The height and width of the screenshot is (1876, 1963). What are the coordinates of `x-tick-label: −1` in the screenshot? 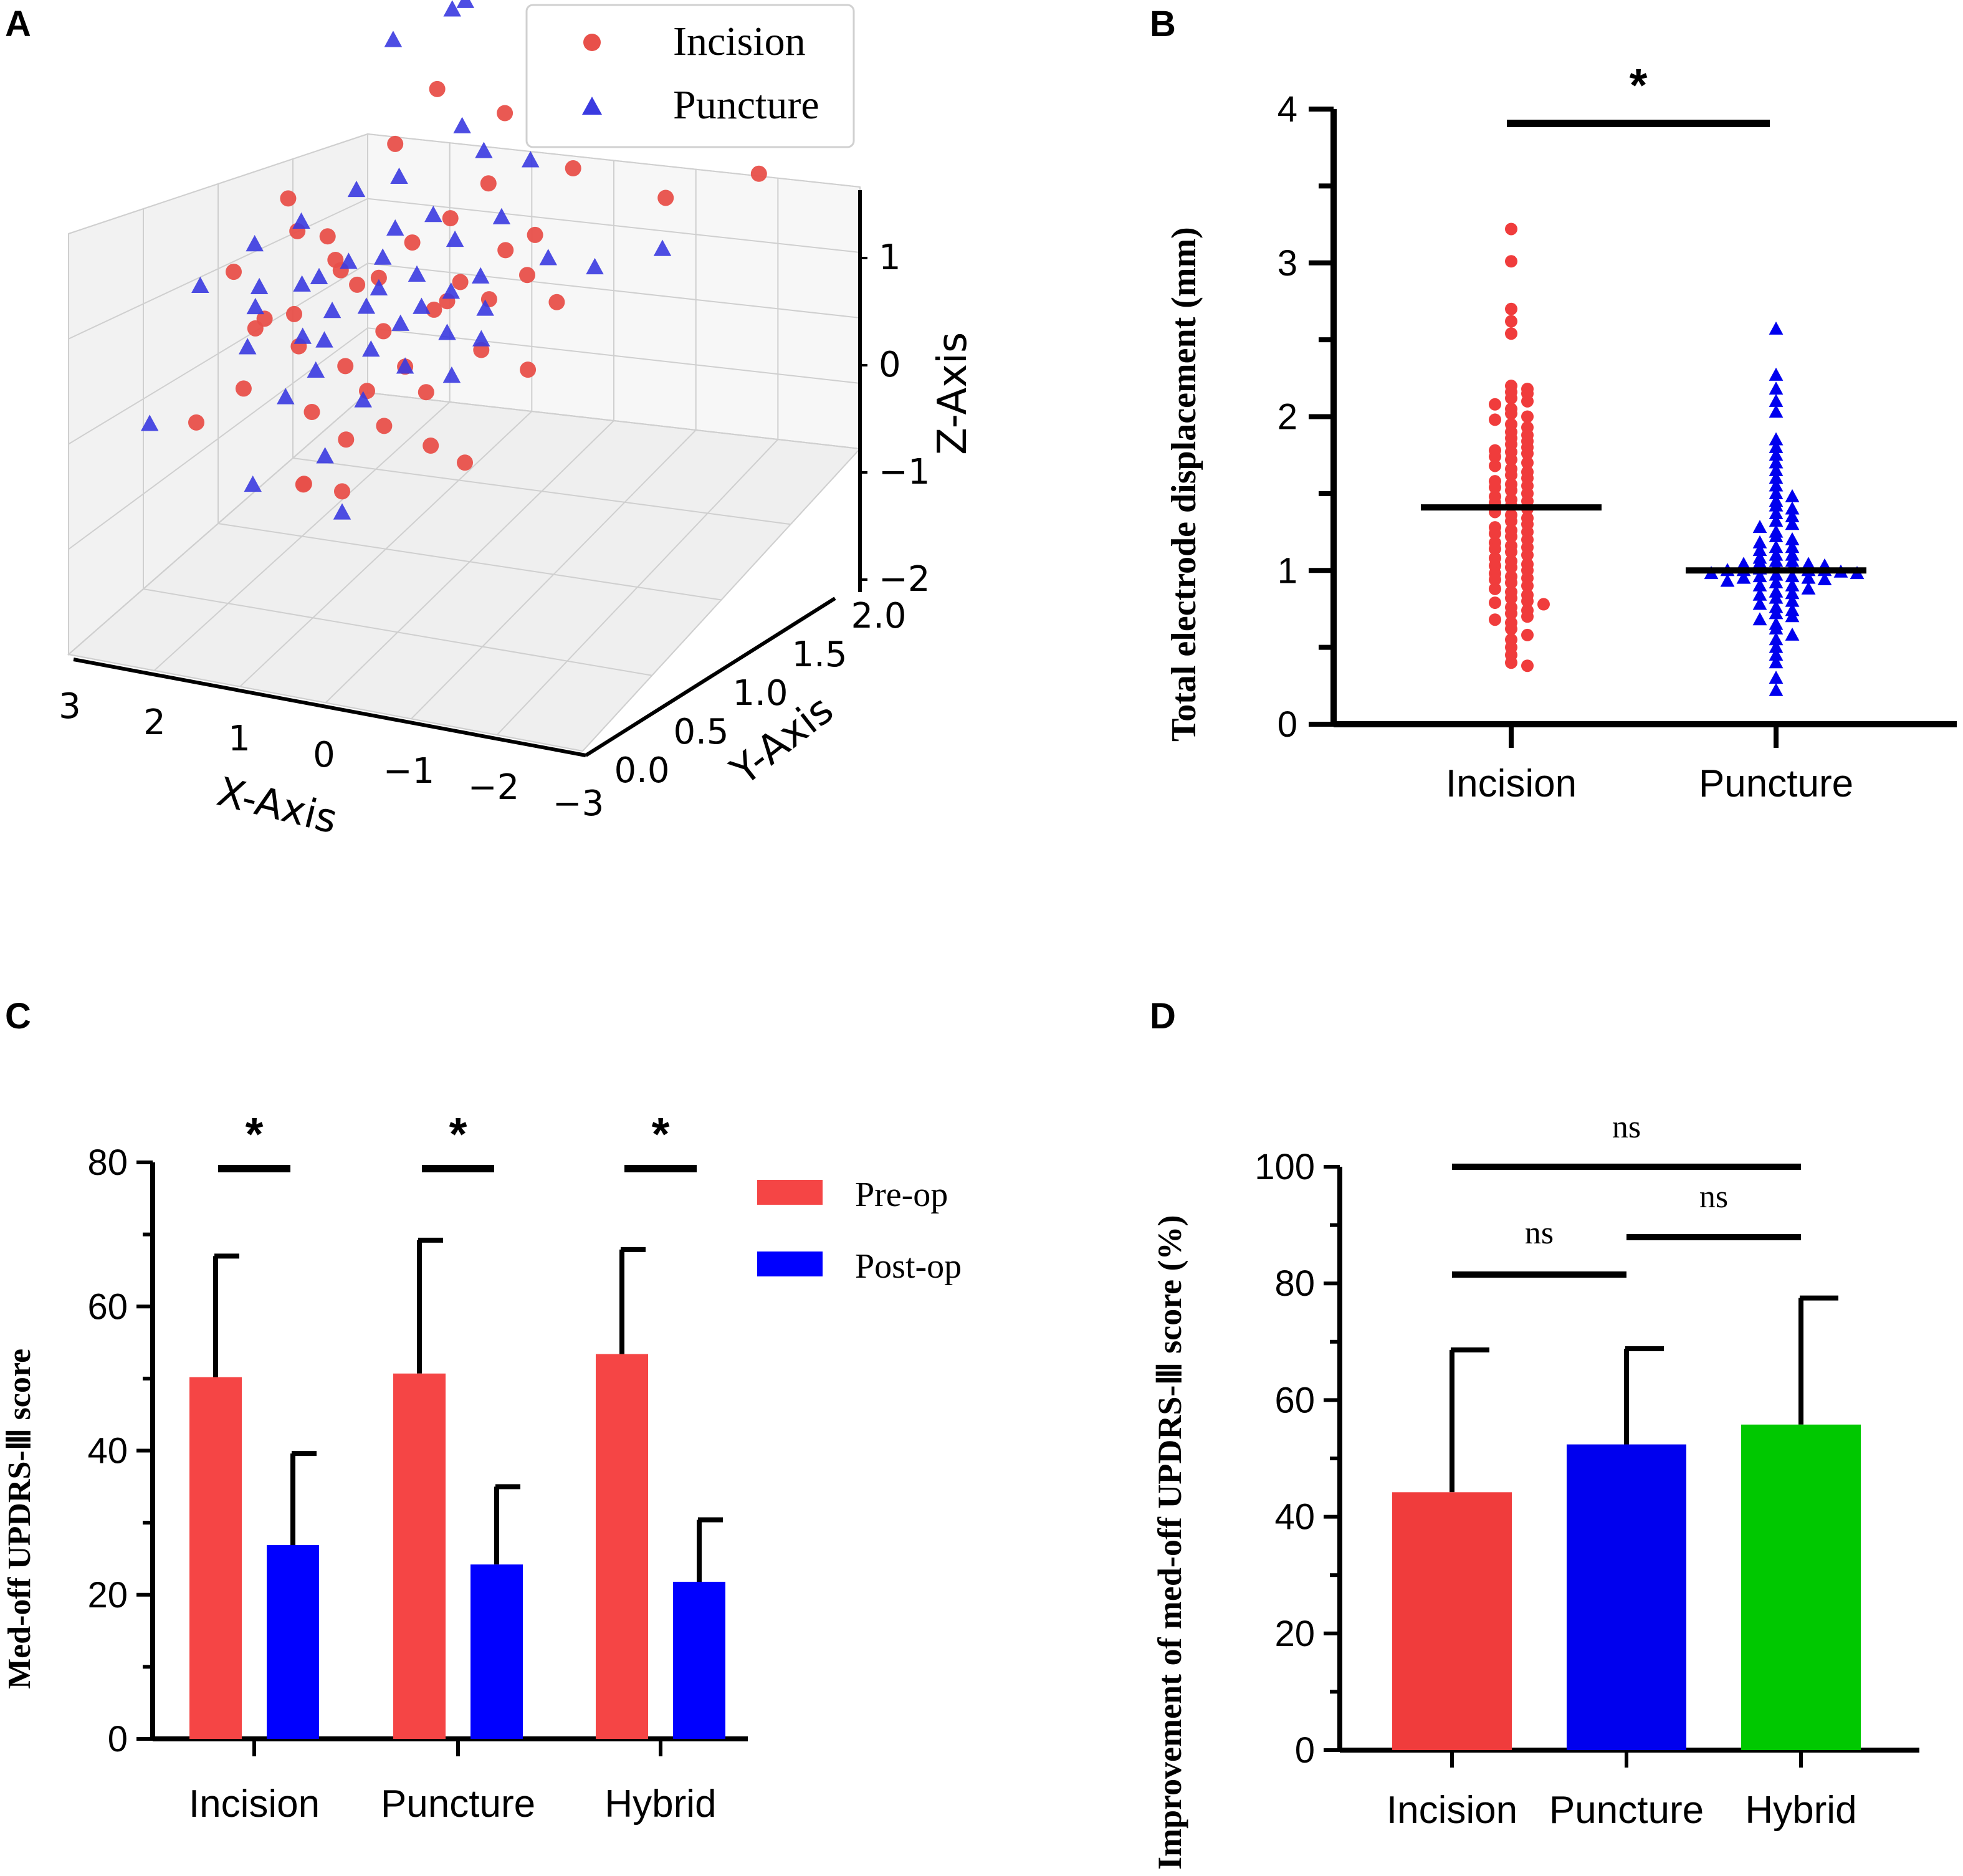 It's located at (409, 772).